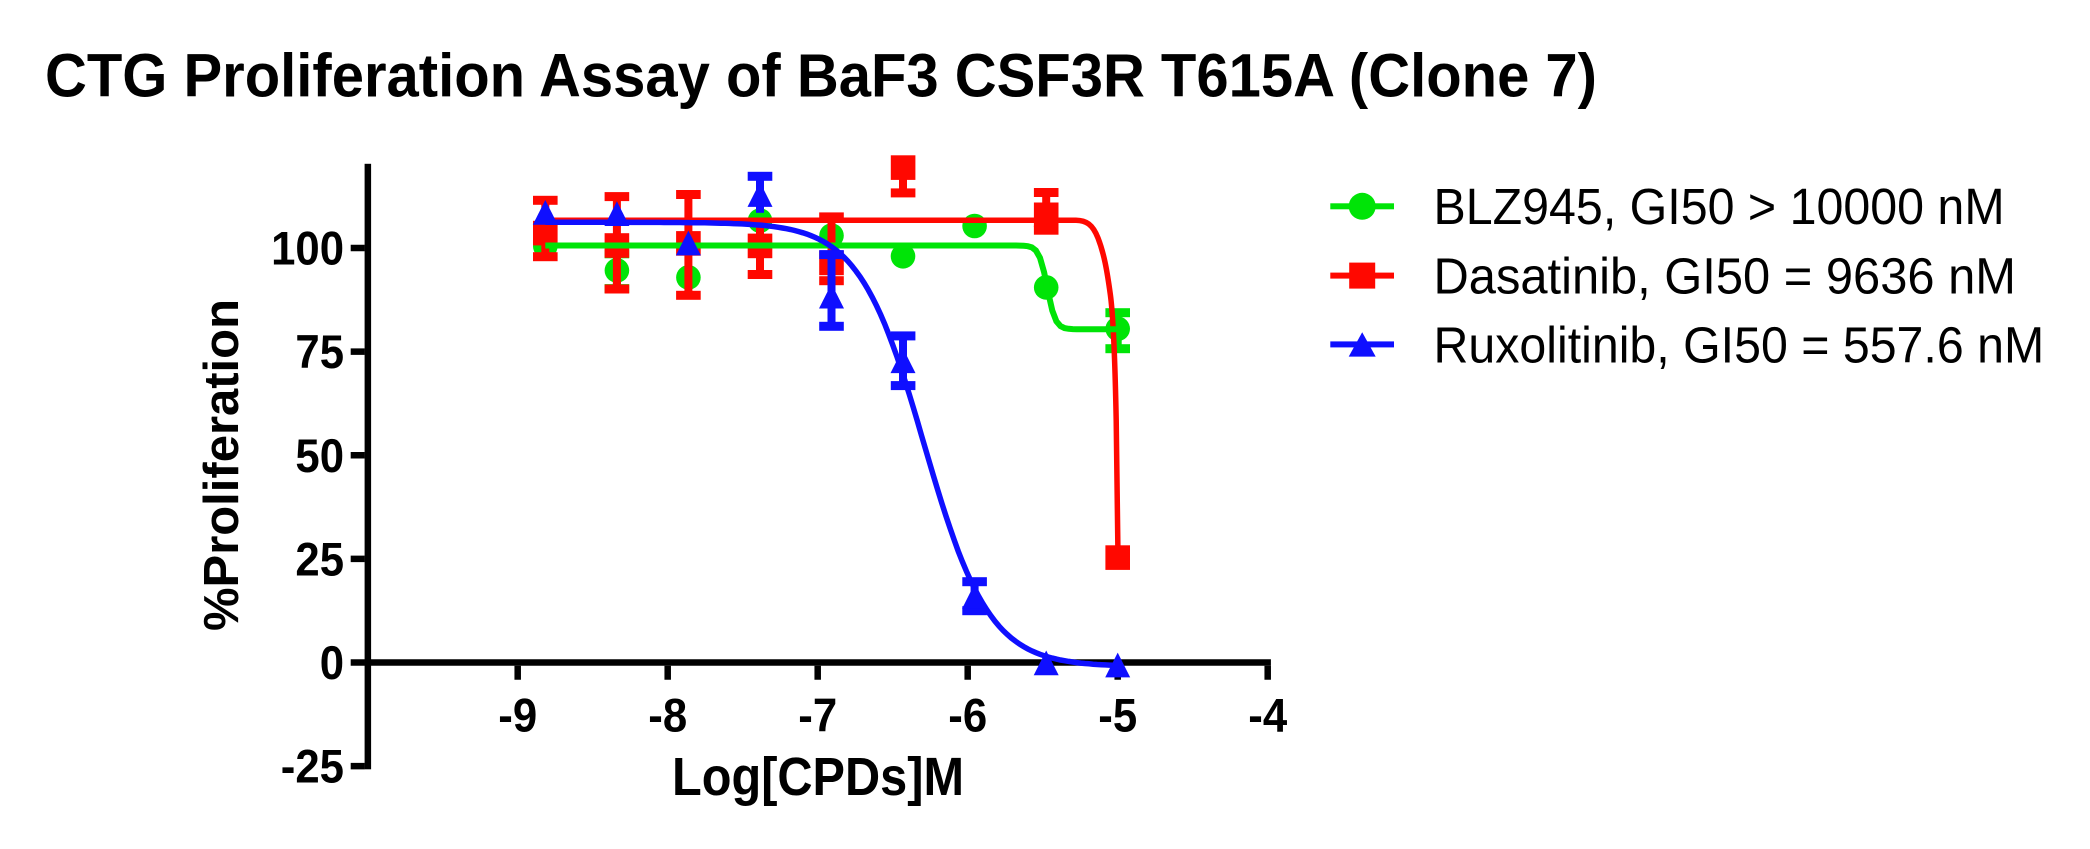  I want to click on svg-text: %Proliferation, so click(222, 465).